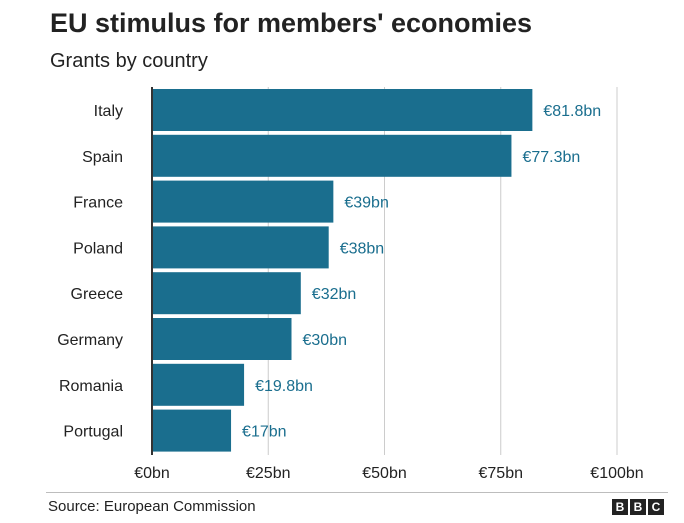 The image size is (684, 523). Describe the element at coordinates (362, 248) in the screenshot. I see `value-label: €38bn` at that location.